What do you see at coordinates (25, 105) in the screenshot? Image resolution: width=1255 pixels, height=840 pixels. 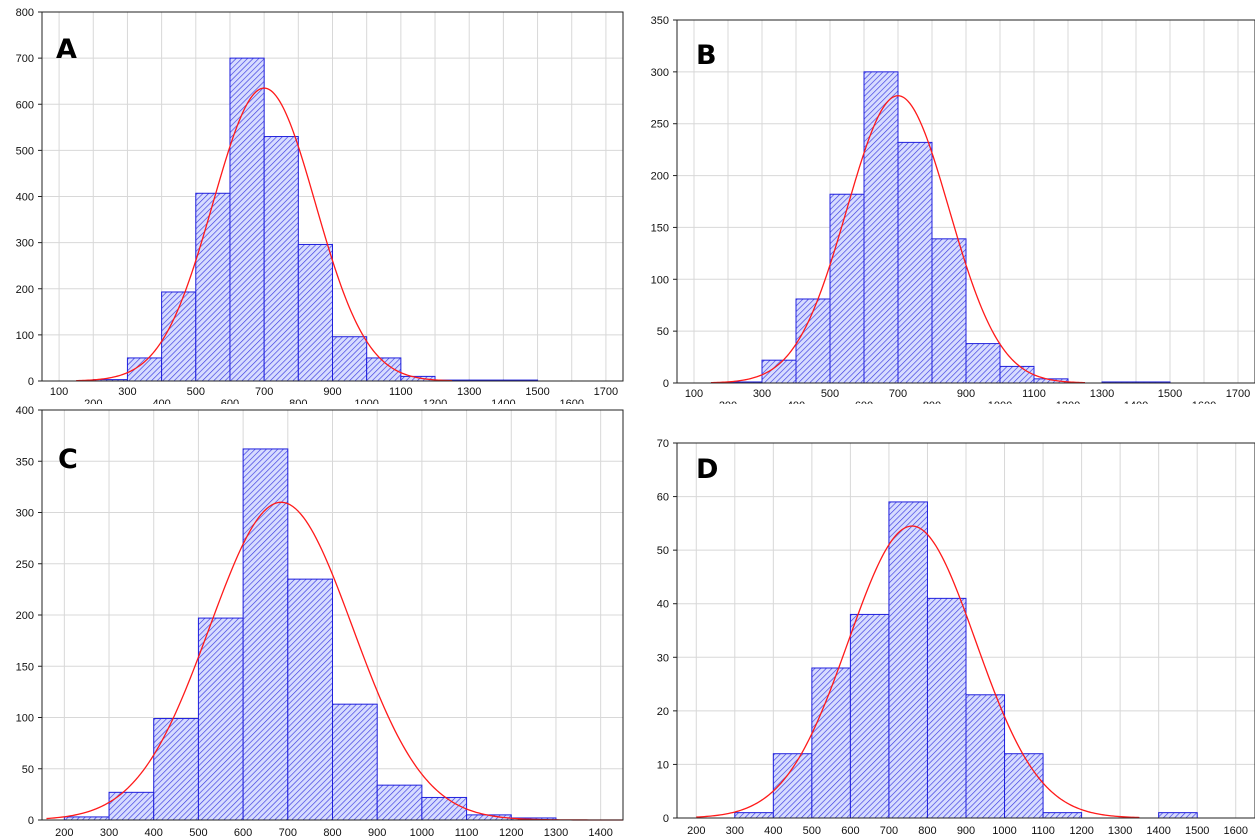 I see `y-tick-label: 600` at bounding box center [25, 105].